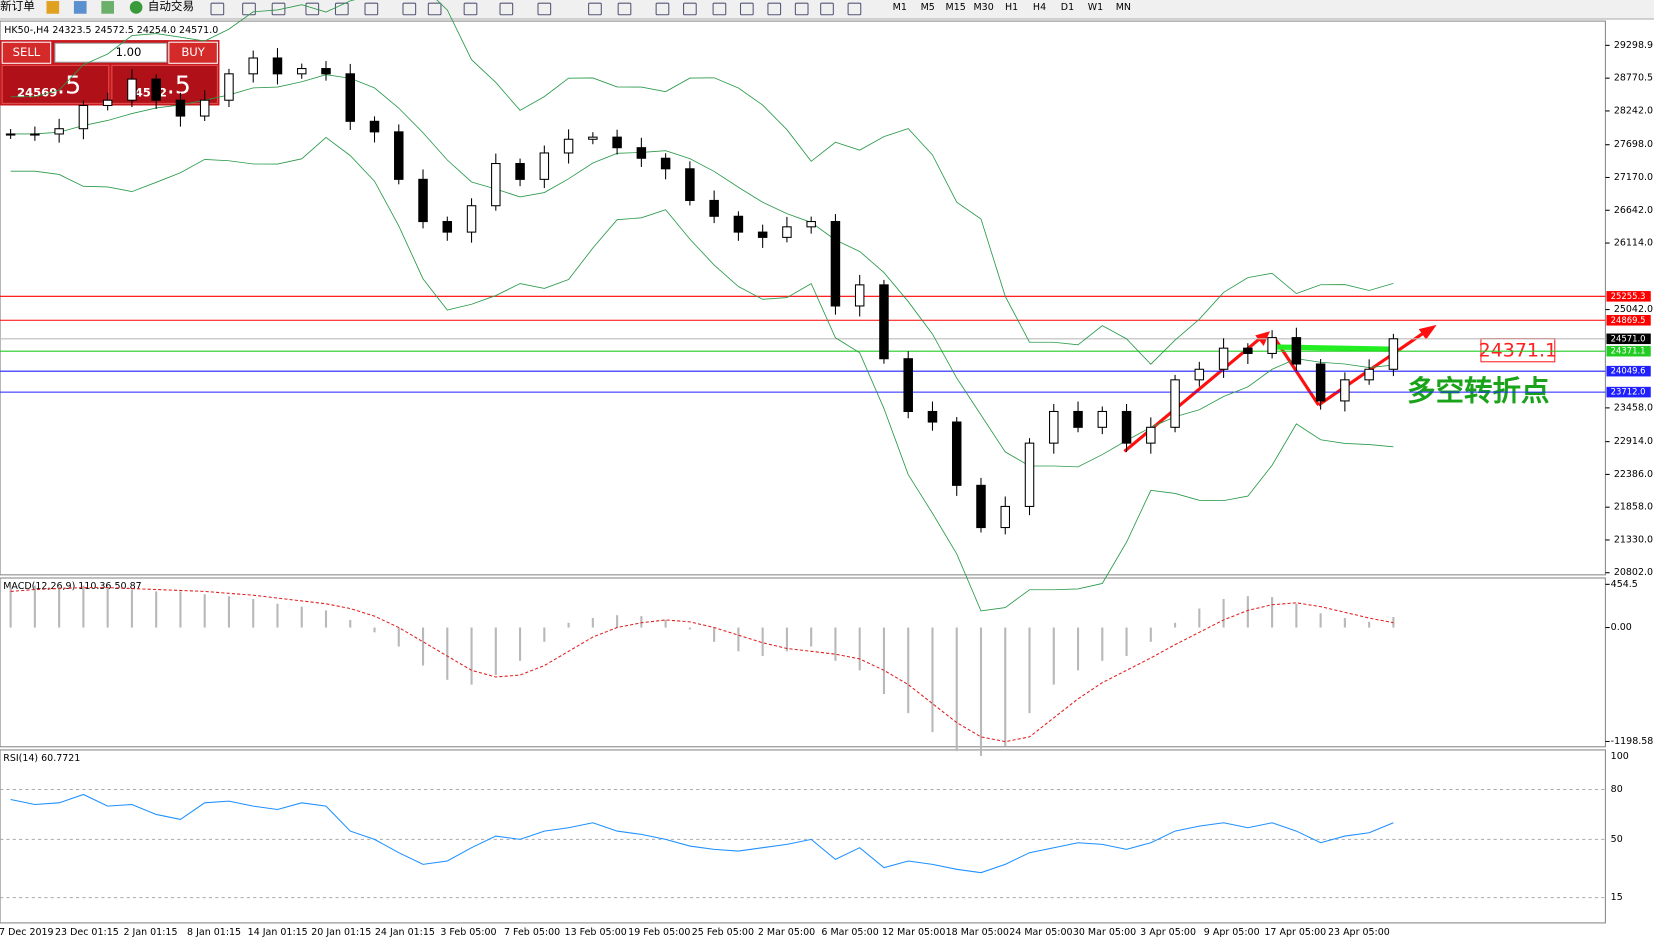 The image size is (1654, 948). What do you see at coordinates (1095, 7) in the screenshot?
I see `timeframe-button: W1` at bounding box center [1095, 7].